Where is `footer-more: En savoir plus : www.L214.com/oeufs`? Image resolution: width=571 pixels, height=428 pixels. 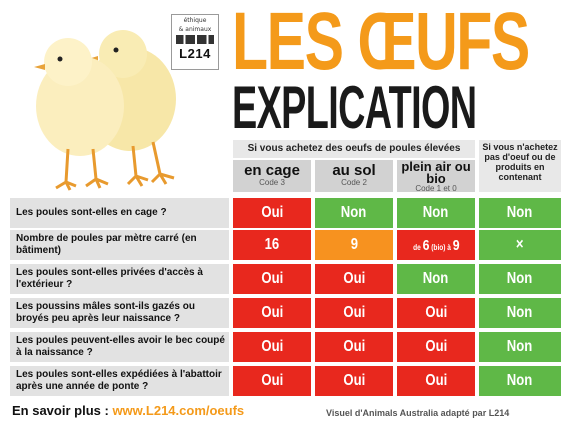 footer-more: En savoir plus : www.L214.com/oeufs is located at coordinates (128, 410).